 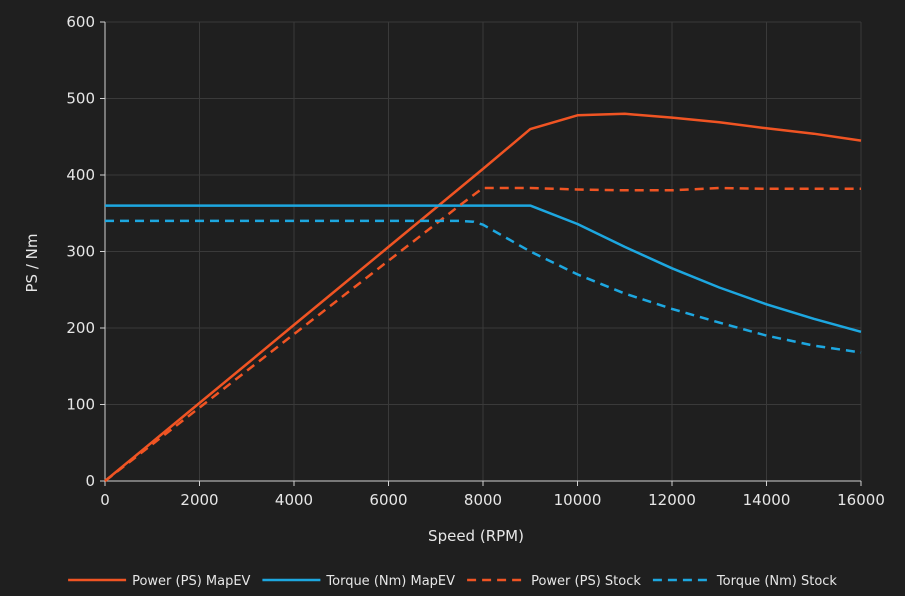 I want to click on y-tick-label: 400, so click(x=80, y=175).